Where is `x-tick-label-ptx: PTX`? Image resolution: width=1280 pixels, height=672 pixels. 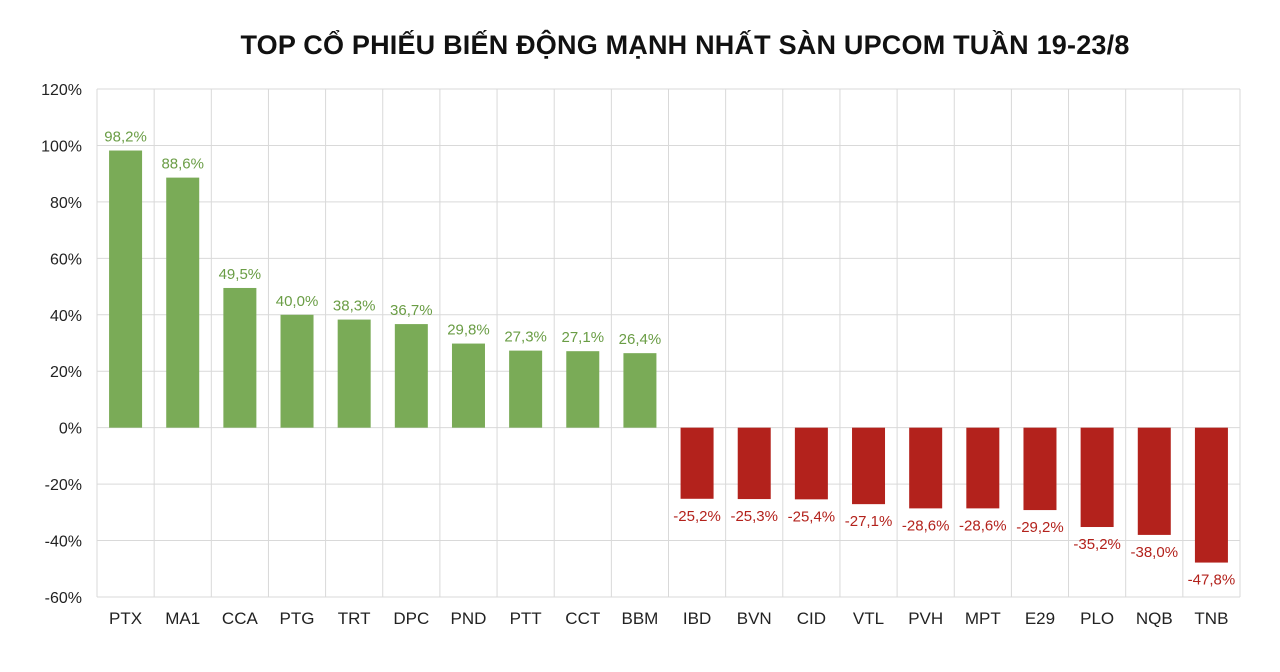 x-tick-label-ptx: PTX is located at coordinates (125, 618).